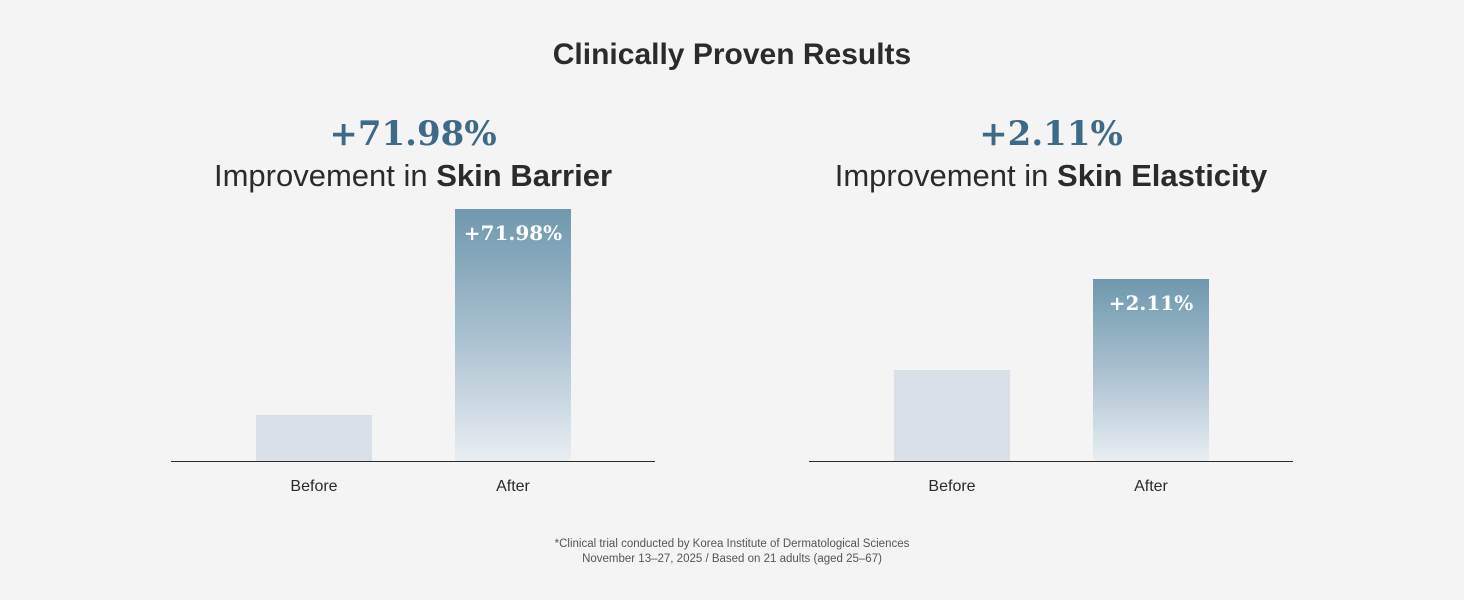  What do you see at coordinates (1151, 303) in the screenshot?
I see `bar-data-label: +2.11%` at bounding box center [1151, 303].